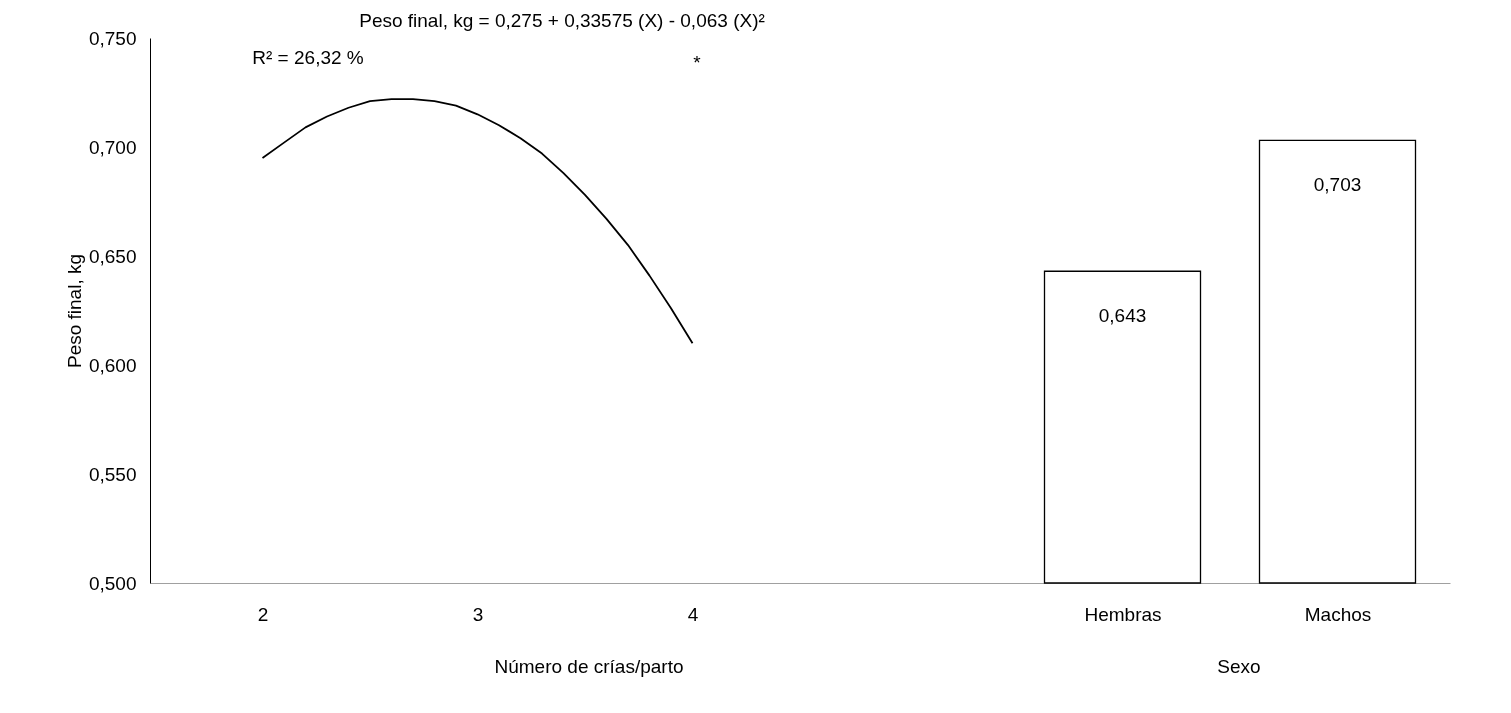 This screenshot has width=1511, height=713. What do you see at coordinates (1123, 614) in the screenshot?
I see `x-tick-label: Hembras` at bounding box center [1123, 614].